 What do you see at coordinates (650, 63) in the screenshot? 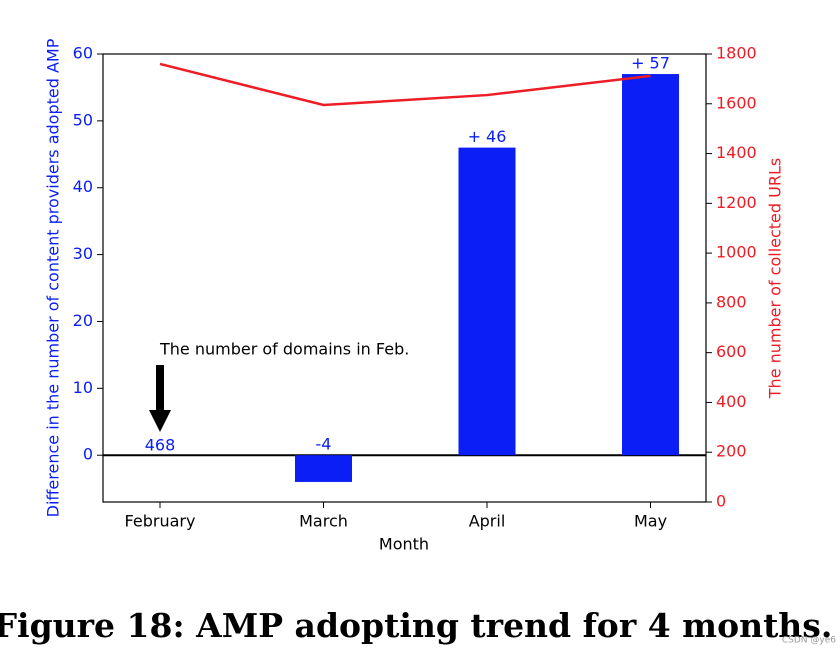
I see `value-label: + 57` at bounding box center [650, 63].